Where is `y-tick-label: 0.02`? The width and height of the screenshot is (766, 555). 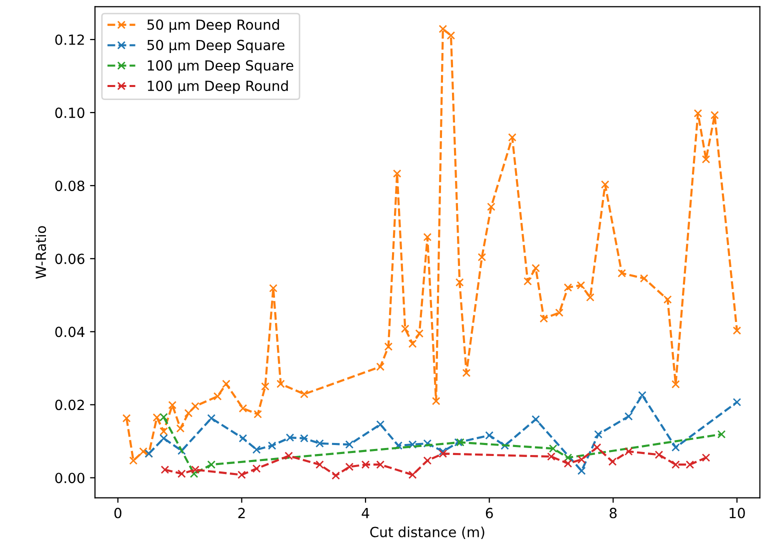 y-tick-label: 0.02 is located at coordinates (69, 405).